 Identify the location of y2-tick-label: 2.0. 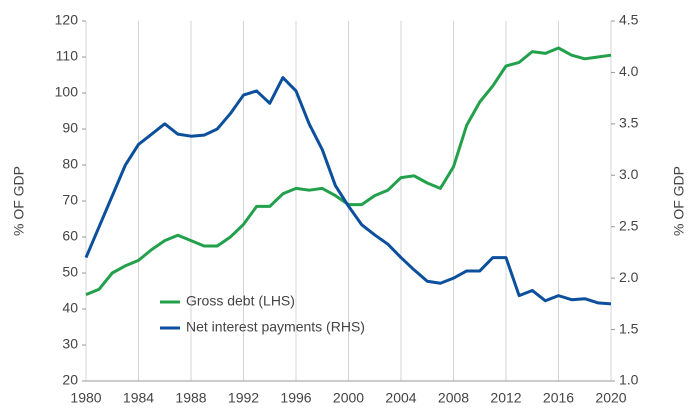
(629, 277).